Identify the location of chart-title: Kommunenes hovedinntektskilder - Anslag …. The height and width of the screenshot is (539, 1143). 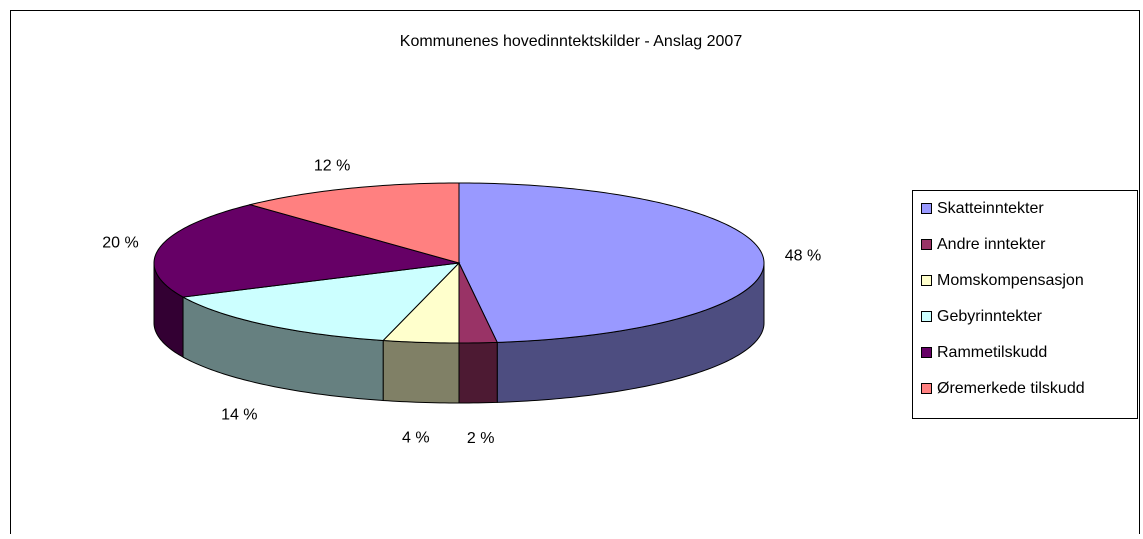
(571, 41).